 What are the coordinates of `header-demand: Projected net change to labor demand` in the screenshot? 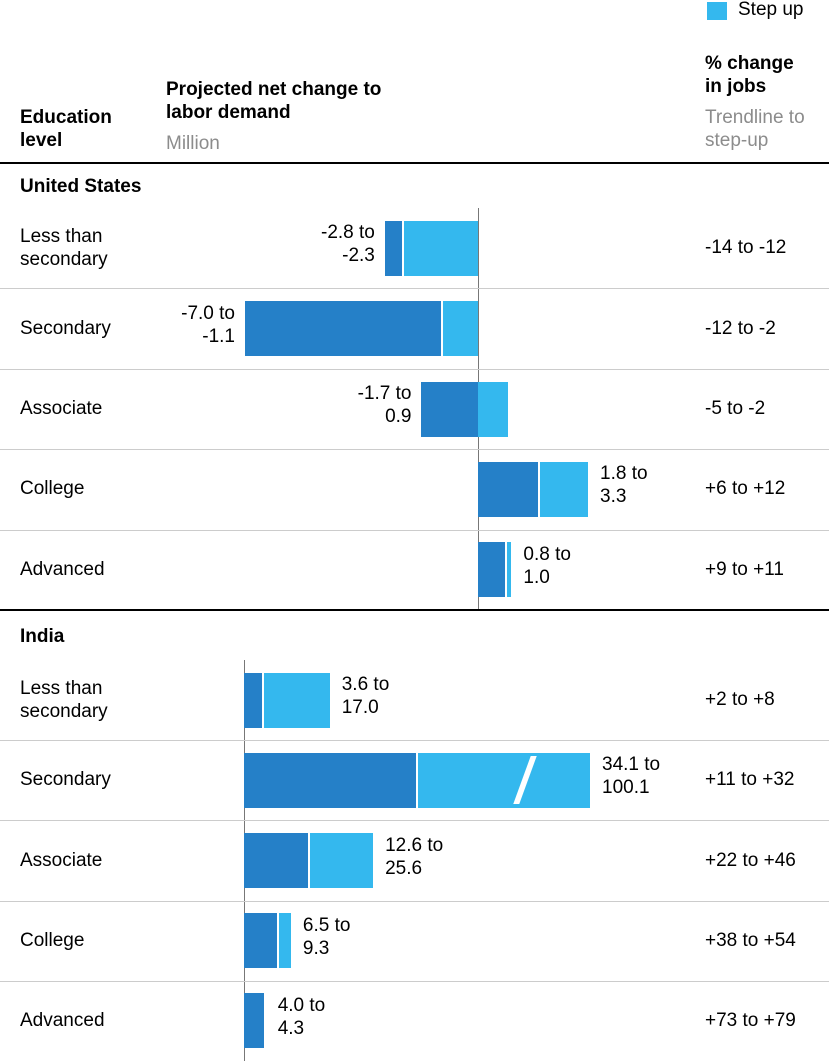 It's located at (274, 101).